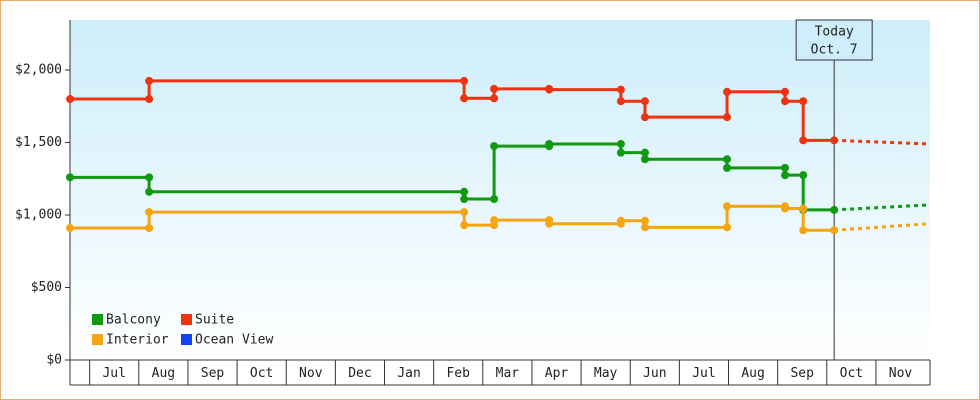 The image size is (980, 400). Describe the element at coordinates (38, 215) in the screenshot. I see `y-tick-label: $1,000` at that location.